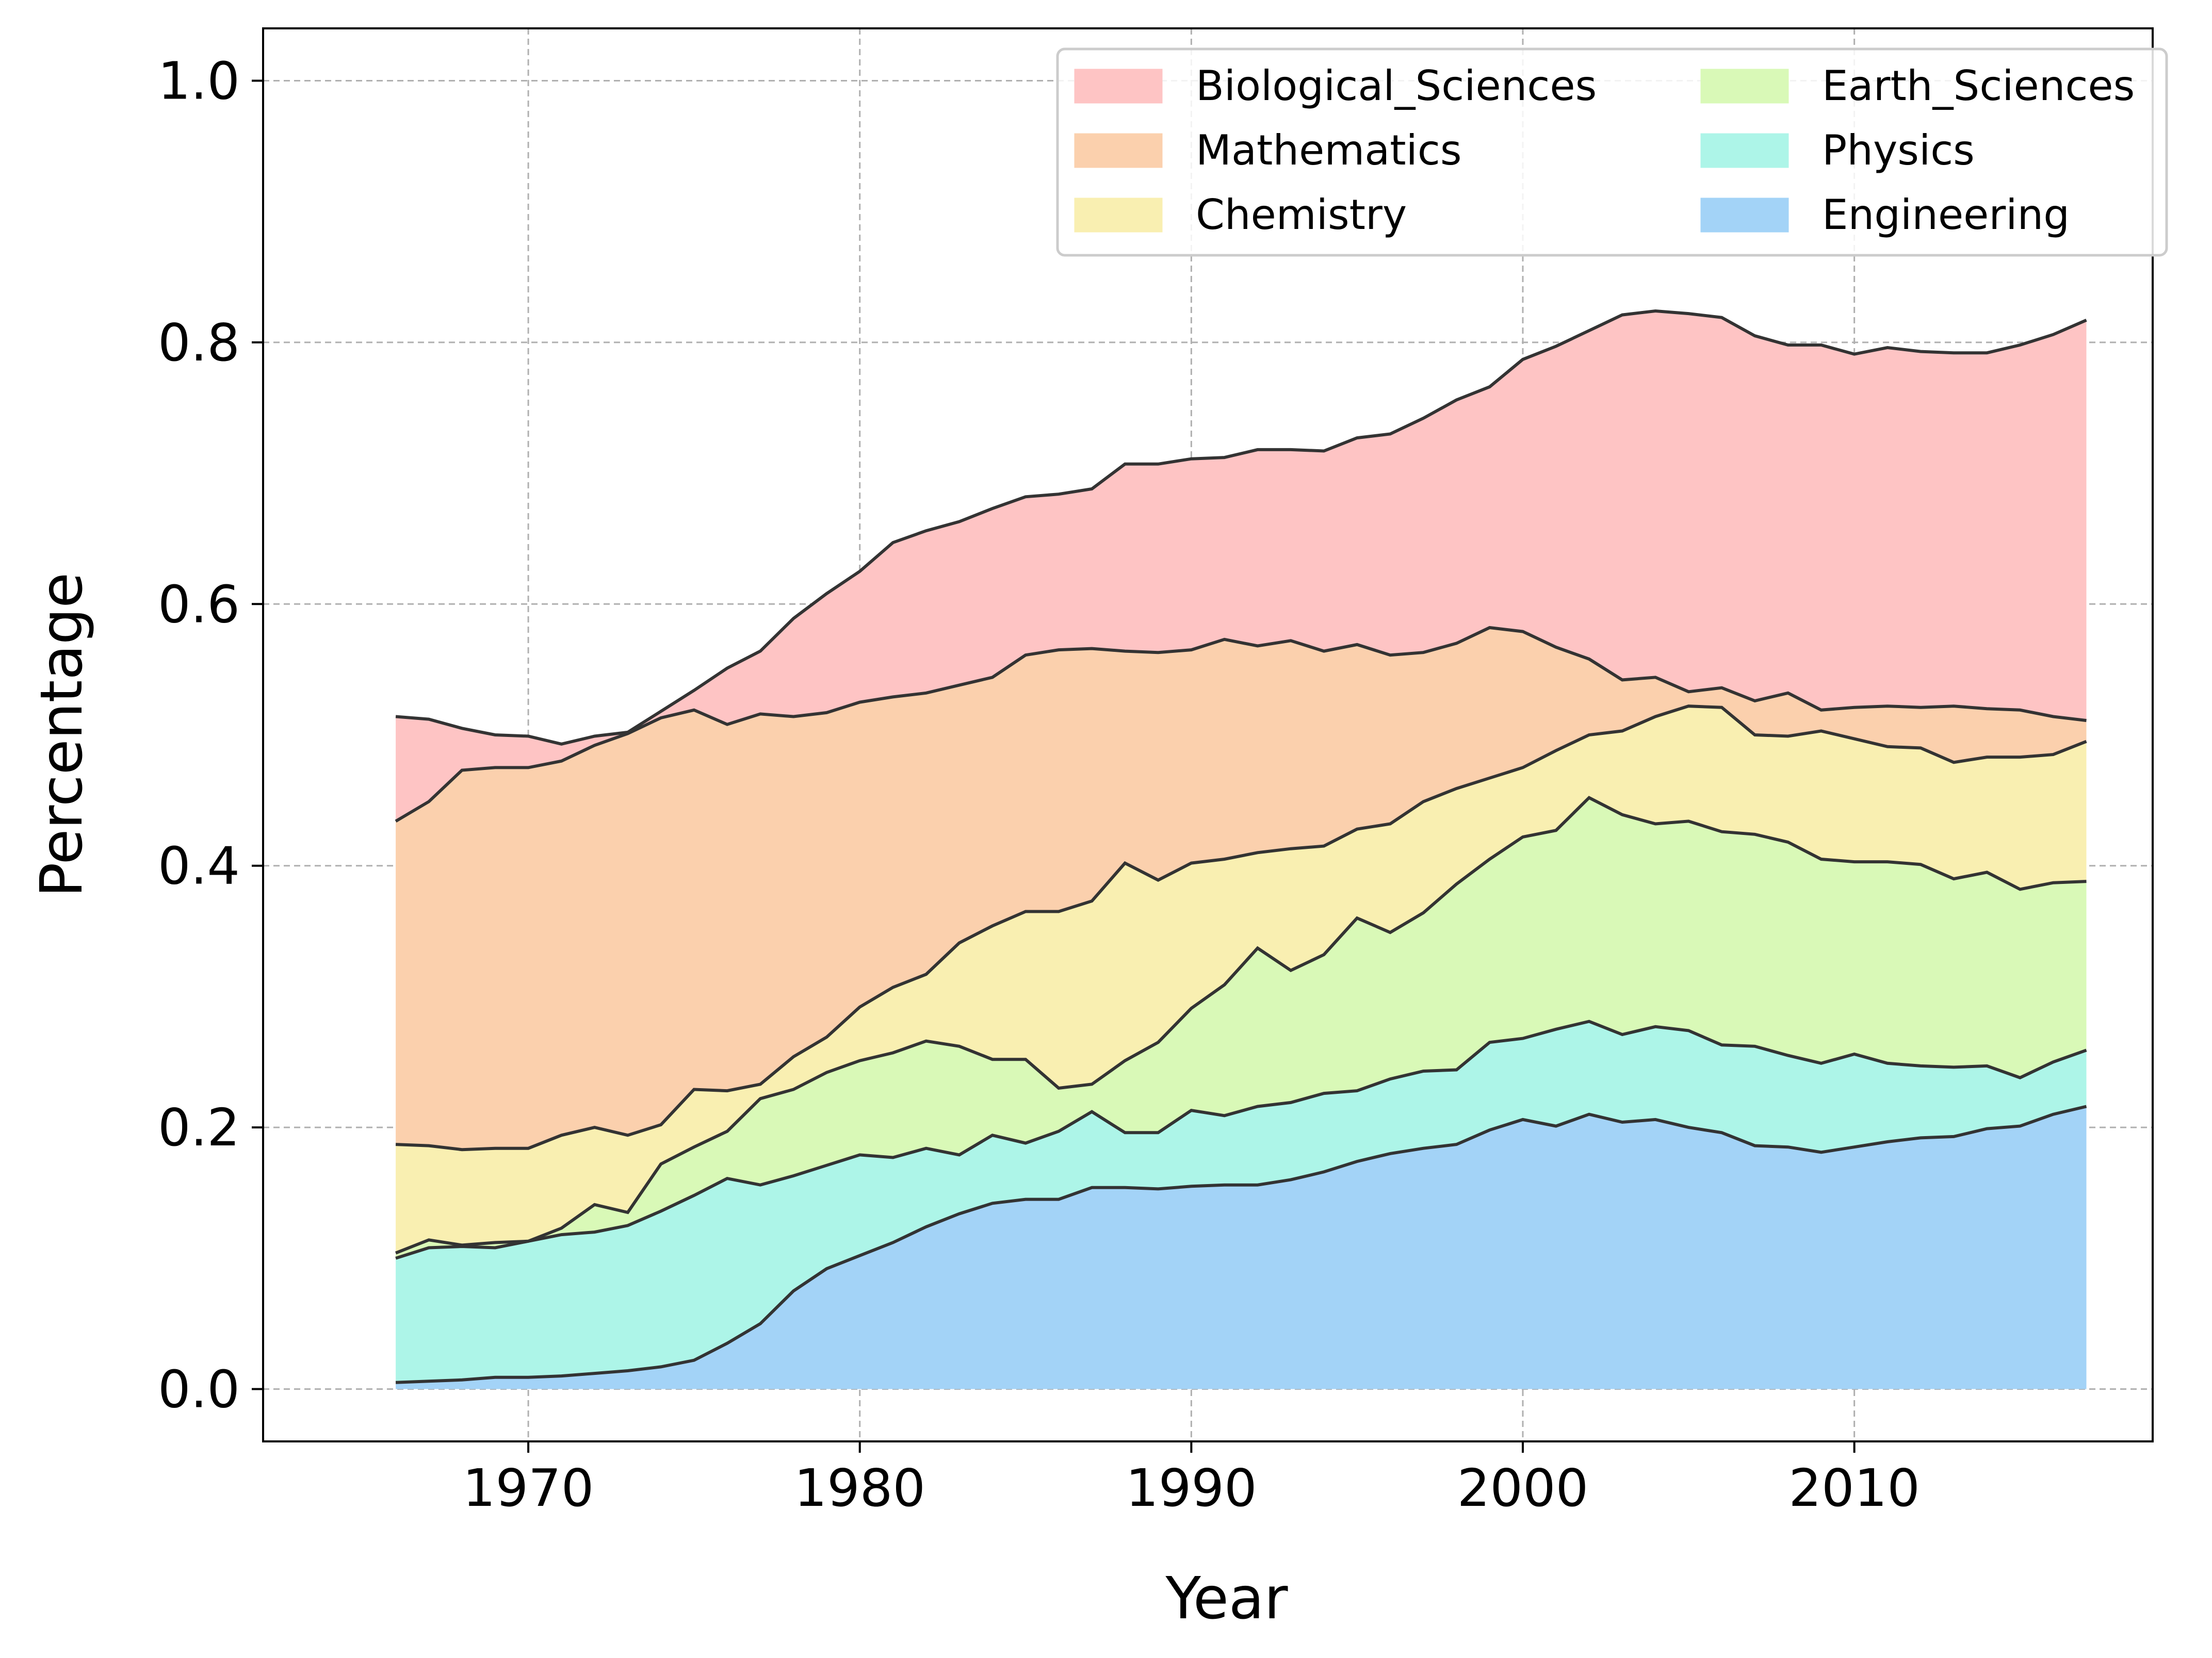 Image resolution: width=2212 pixels, height=1658 pixels. I want to click on legend-swatch-physics, so click(1744, 150).